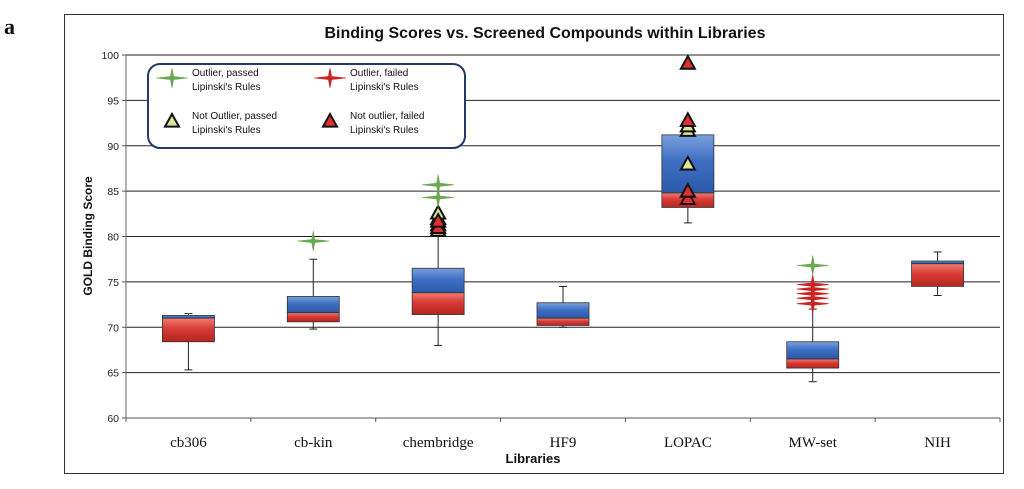  I want to click on legend-label-line1: Outlier, passed, so click(225, 73).